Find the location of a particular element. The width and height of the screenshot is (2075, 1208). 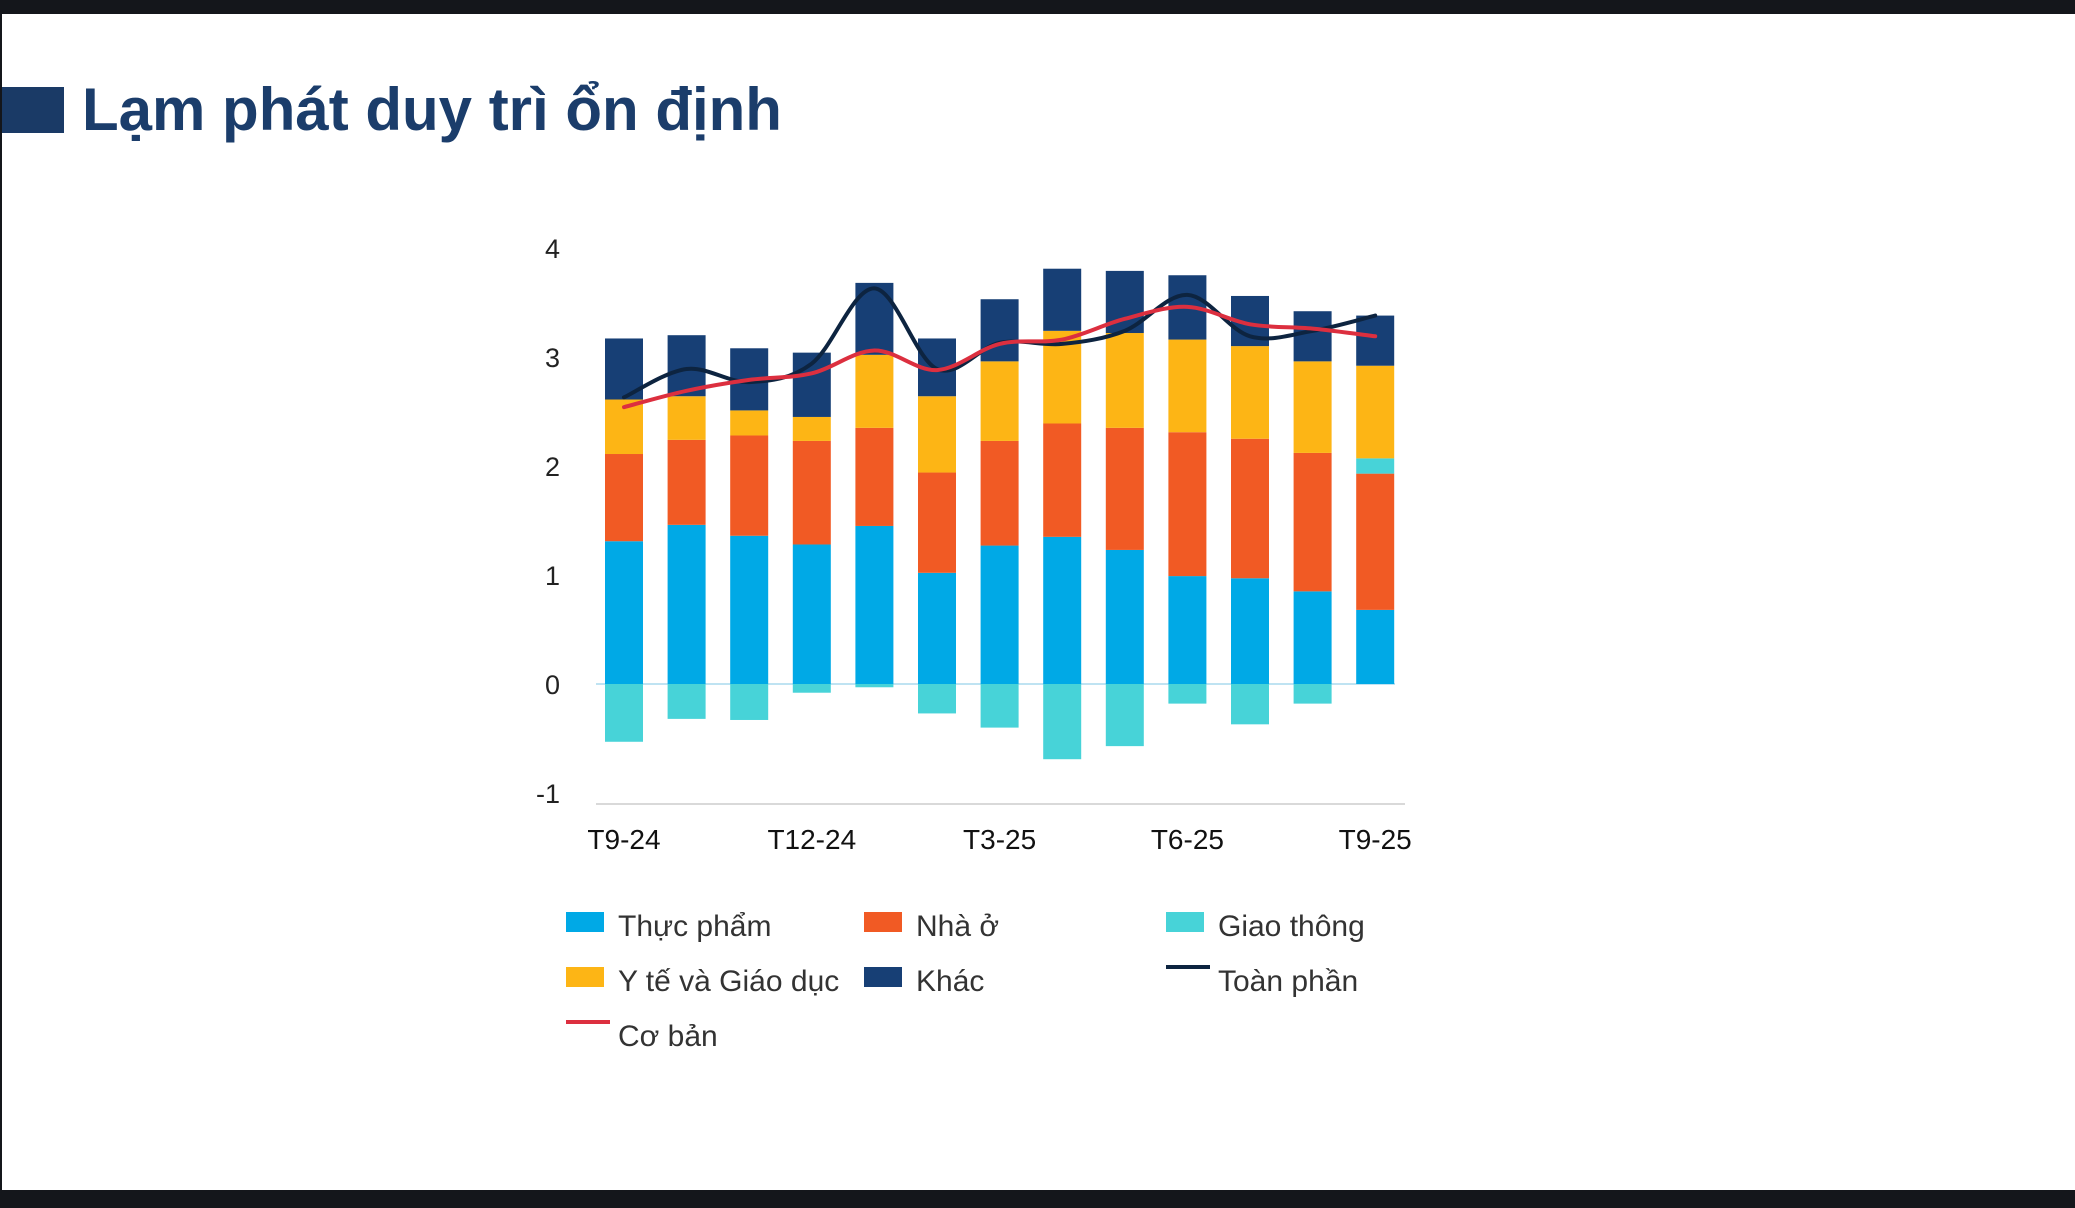

bar-y-tế-và-giáo-dục-t7-25 is located at coordinates (1250, 392).